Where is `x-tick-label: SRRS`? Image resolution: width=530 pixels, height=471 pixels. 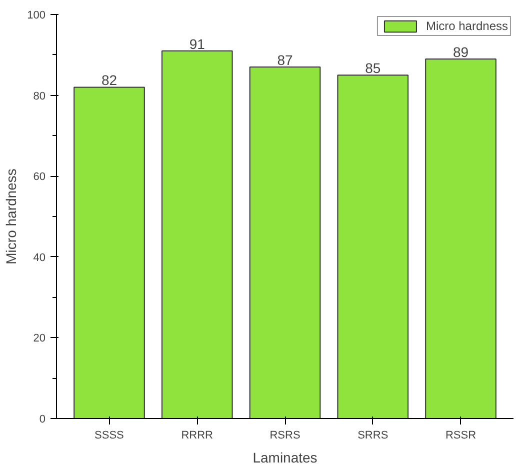
x-tick-label: SRRS is located at coordinates (373, 436).